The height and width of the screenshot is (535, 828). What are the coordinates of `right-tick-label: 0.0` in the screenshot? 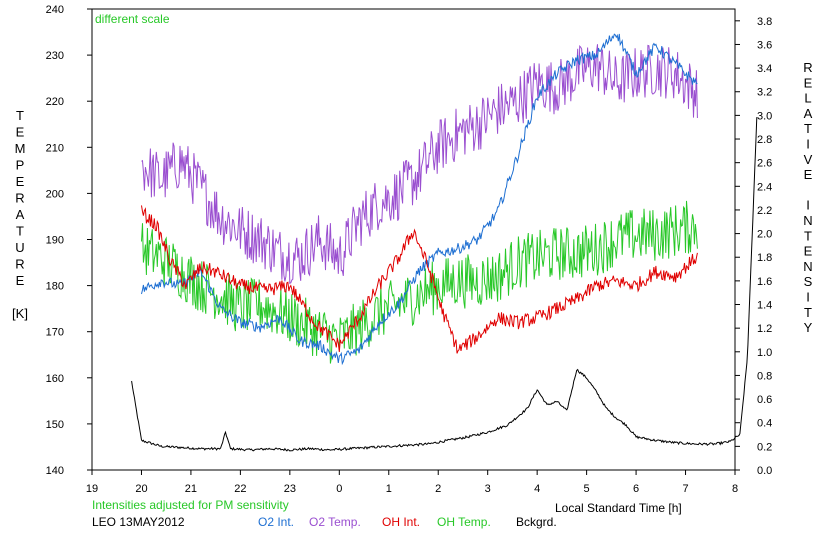 It's located at (764, 471).